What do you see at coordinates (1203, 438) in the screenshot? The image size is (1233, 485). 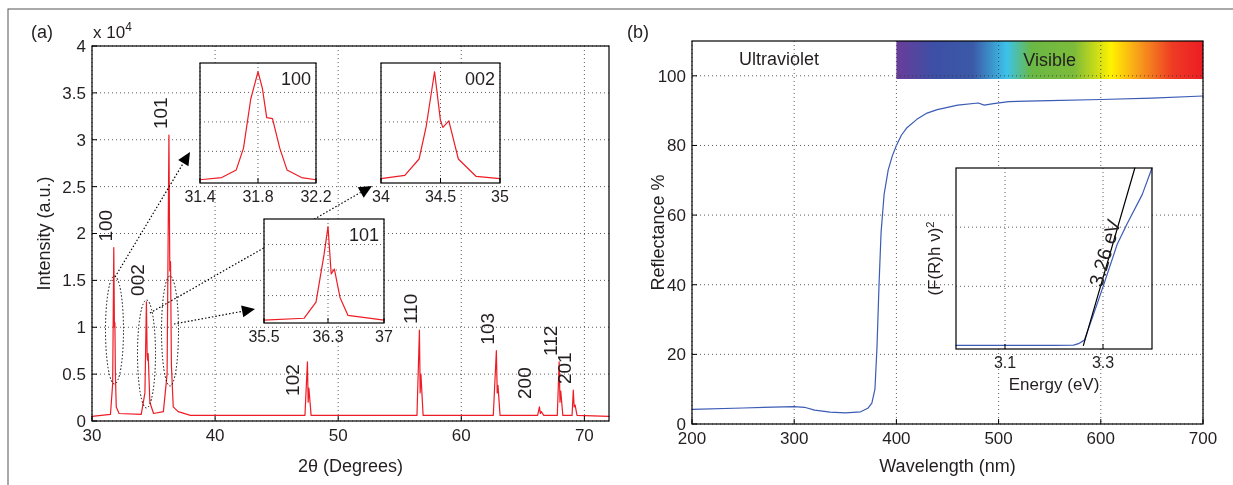 I see `x-tick-label: 700` at bounding box center [1203, 438].